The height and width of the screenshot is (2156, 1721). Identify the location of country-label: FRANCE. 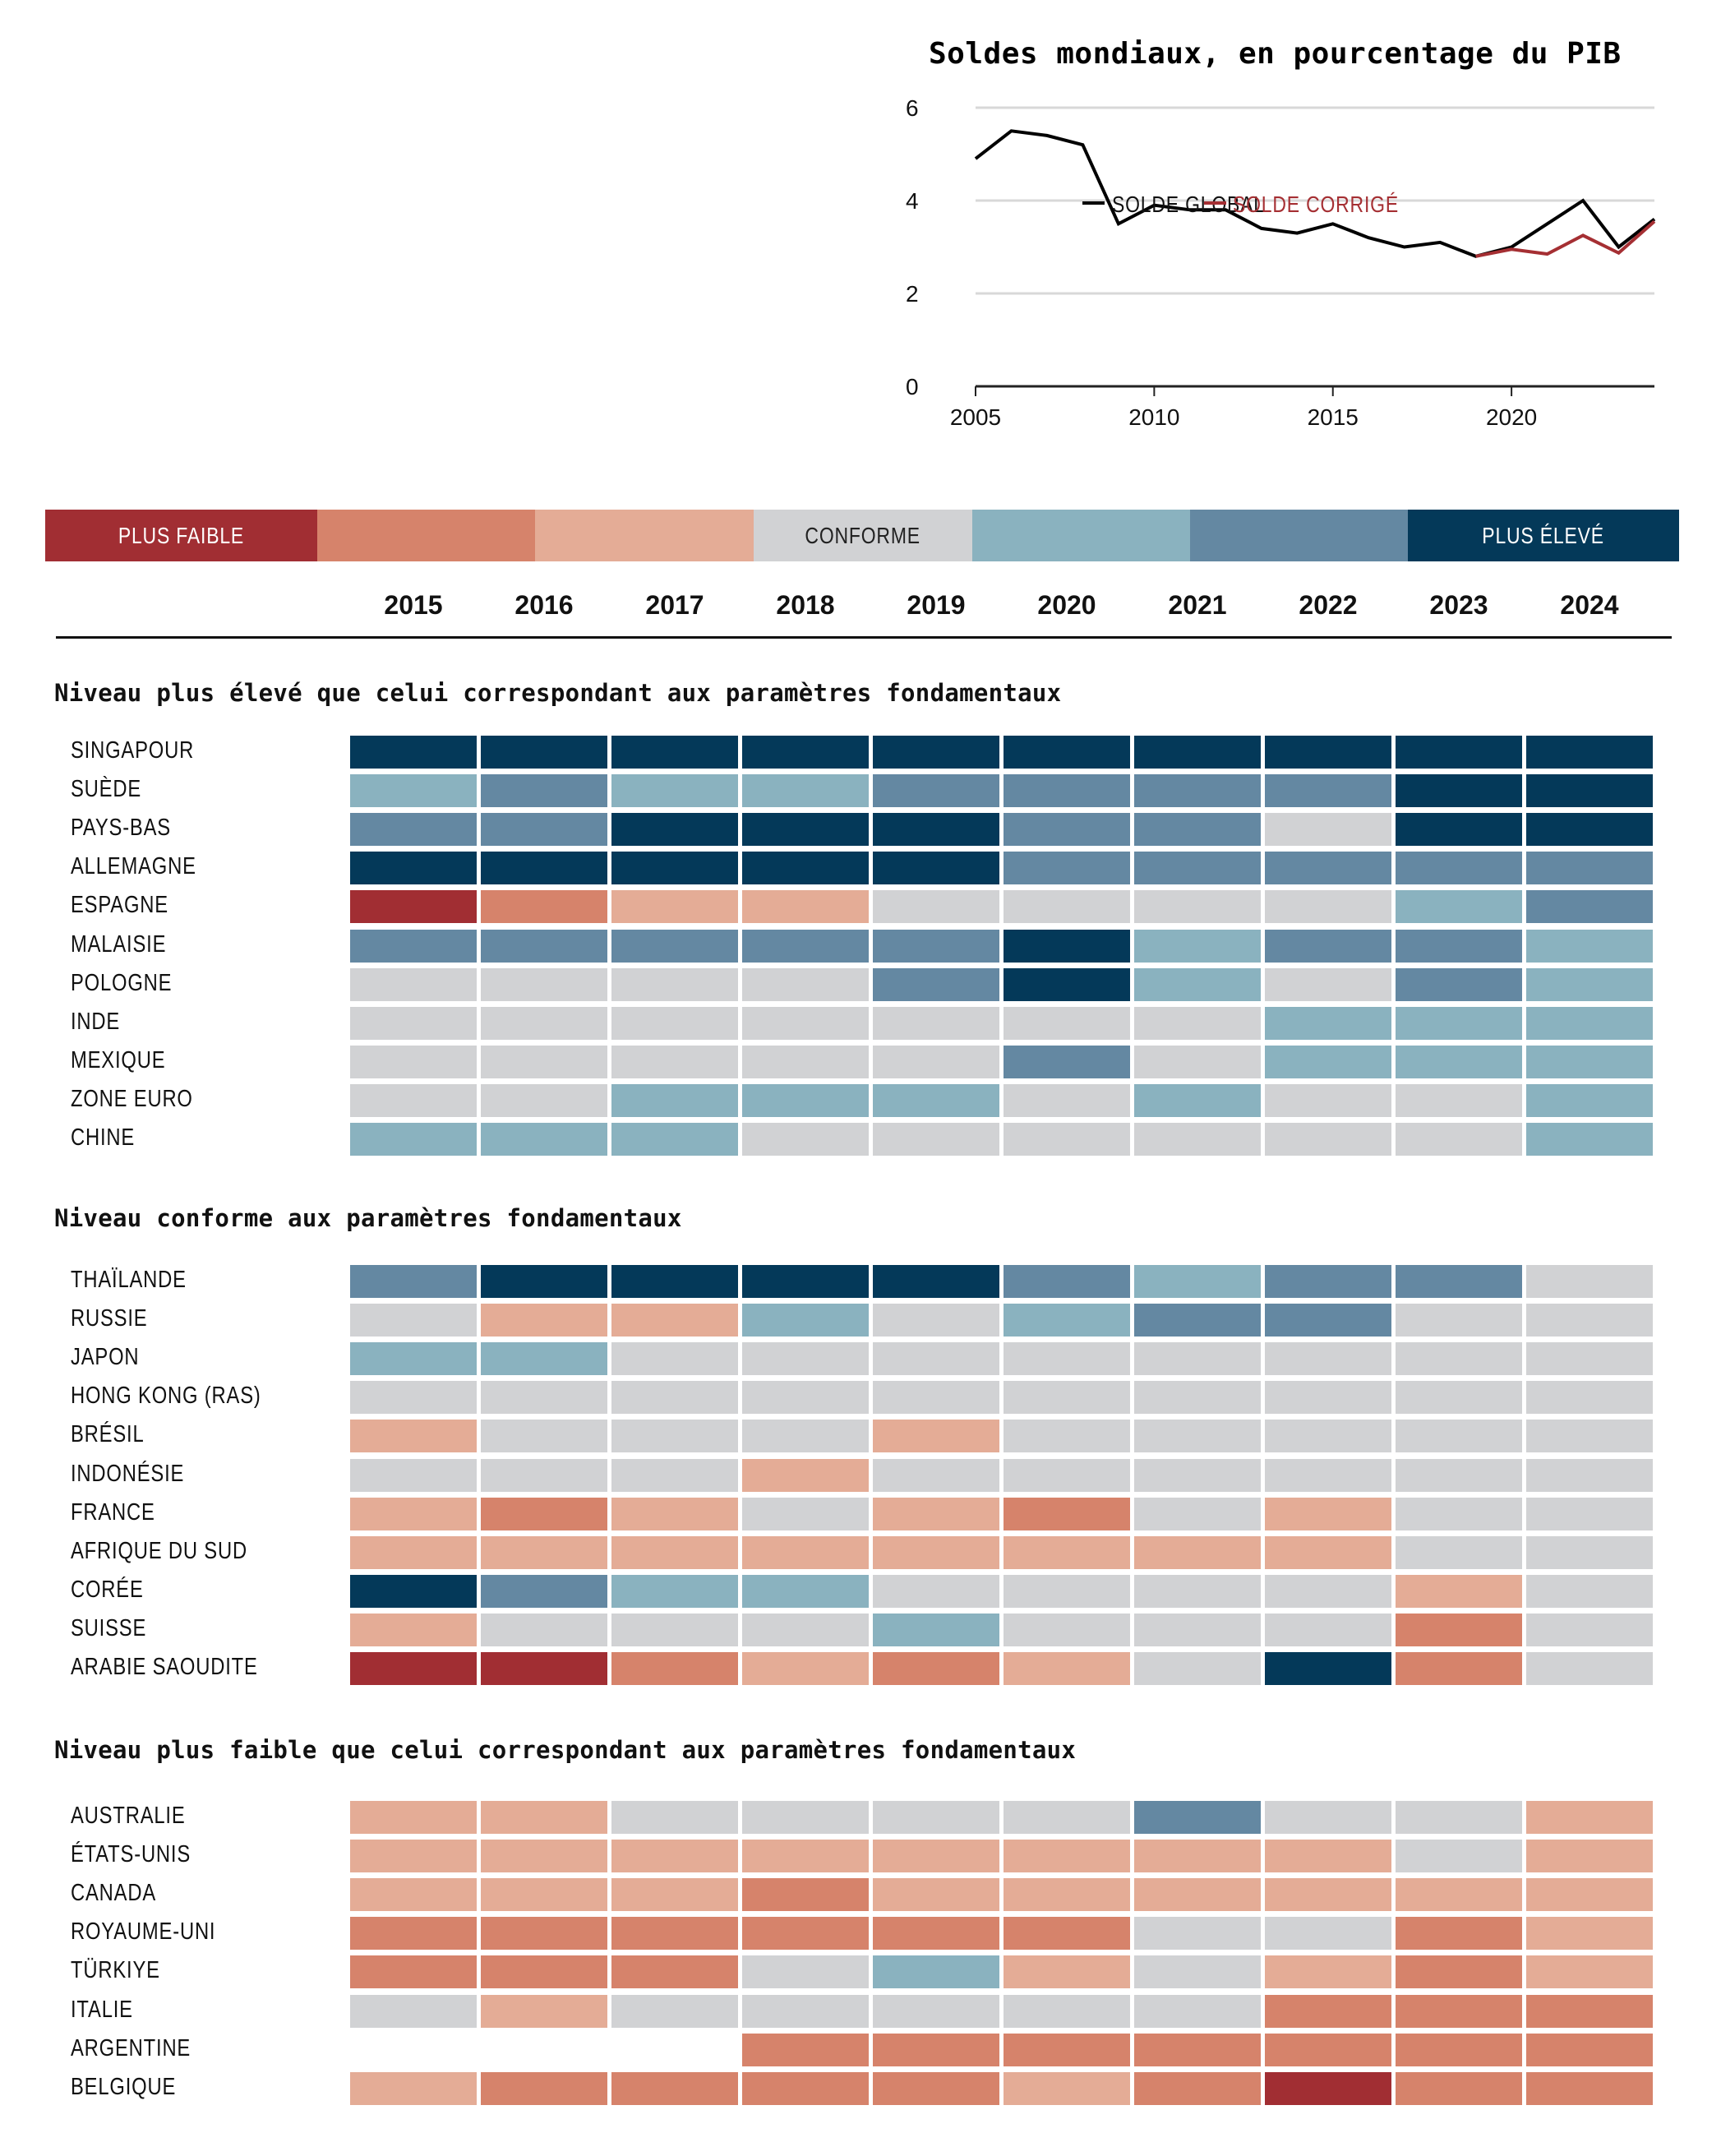
(113, 1512).